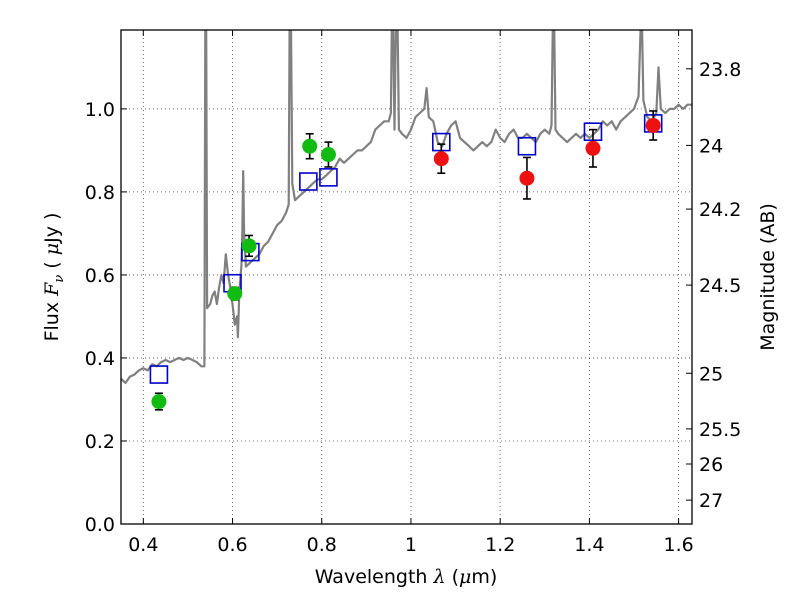 This screenshot has width=800, height=600. I want to click on y2-tick-label: 26, so click(711, 465).